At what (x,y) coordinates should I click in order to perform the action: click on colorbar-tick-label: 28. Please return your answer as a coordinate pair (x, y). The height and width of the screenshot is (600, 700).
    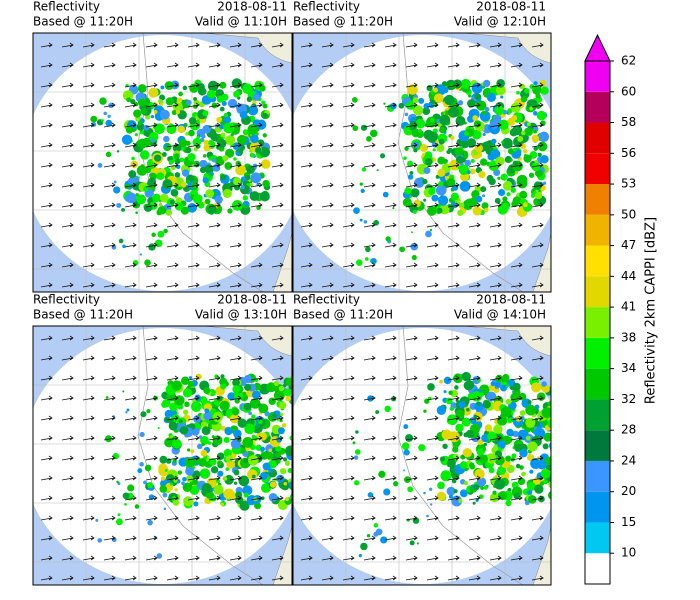
    Looking at the image, I should click on (628, 430).